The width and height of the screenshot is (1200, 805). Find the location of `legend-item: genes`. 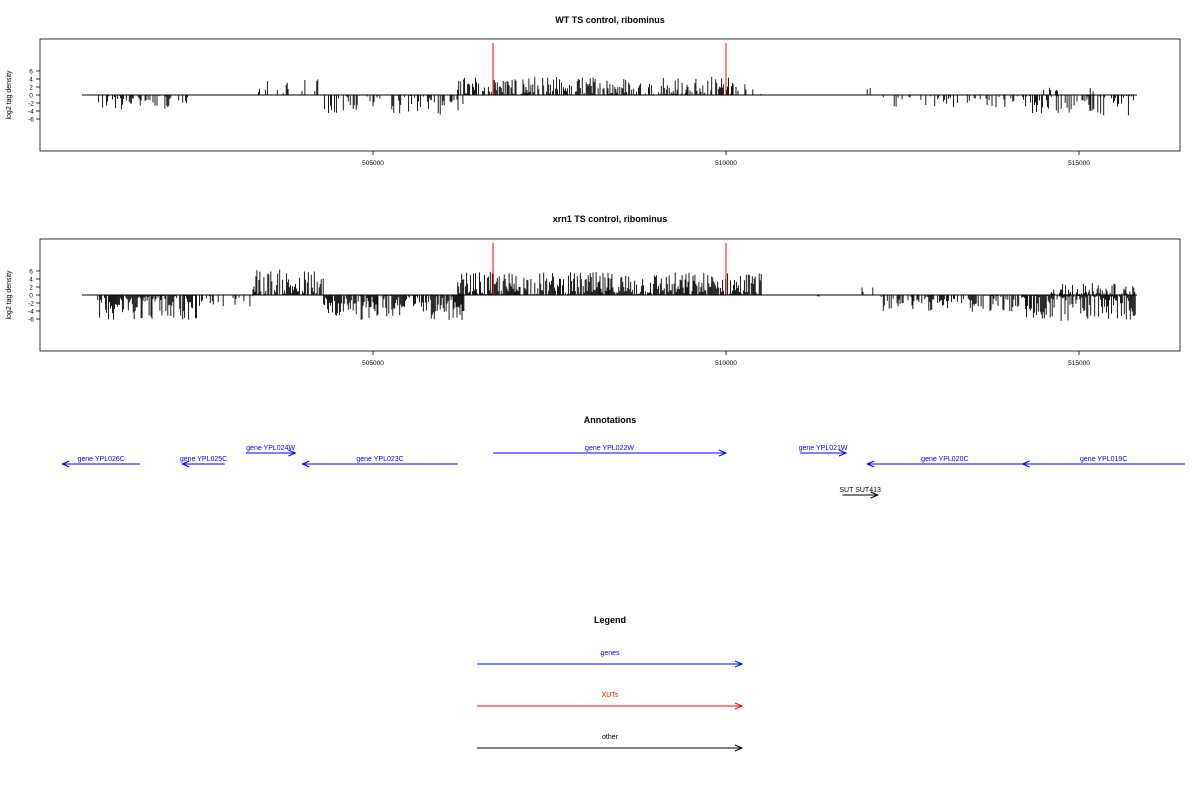

legend-item: genes is located at coordinates (610, 659).